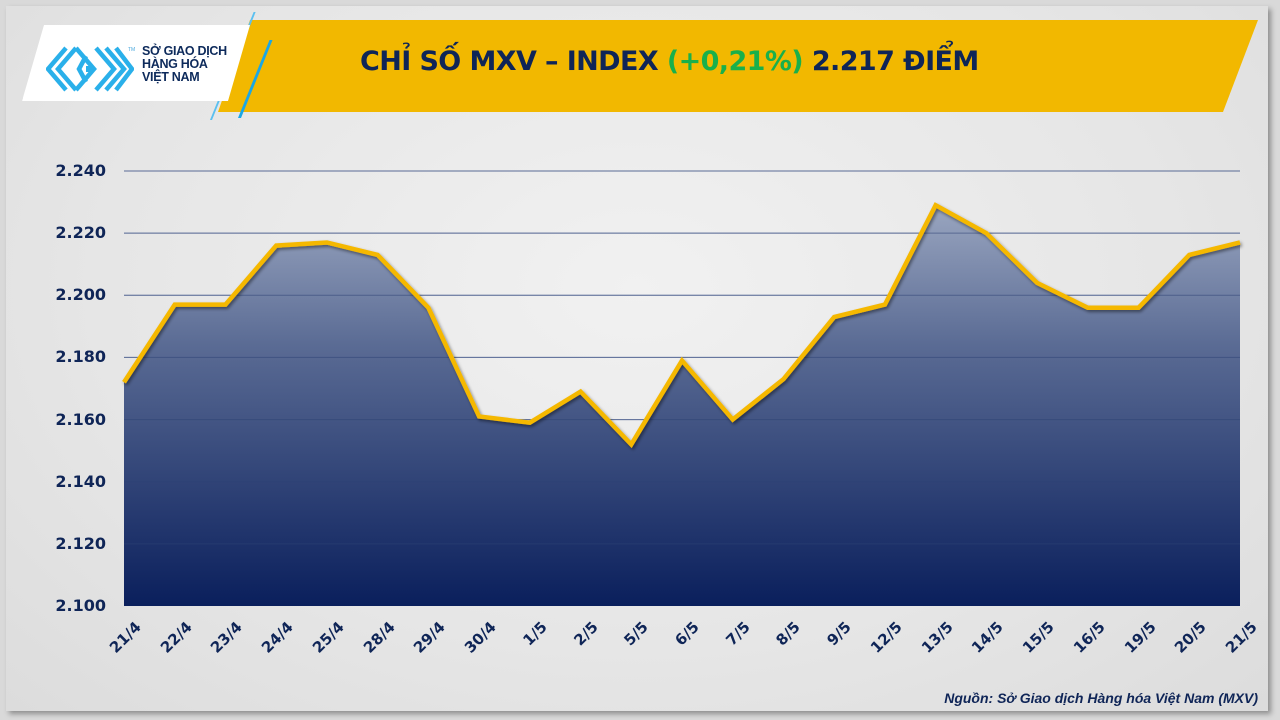 The width and height of the screenshot is (1280, 720). Describe the element at coordinates (80, 357) in the screenshot. I see `y-tick-label: 2.180` at that location.